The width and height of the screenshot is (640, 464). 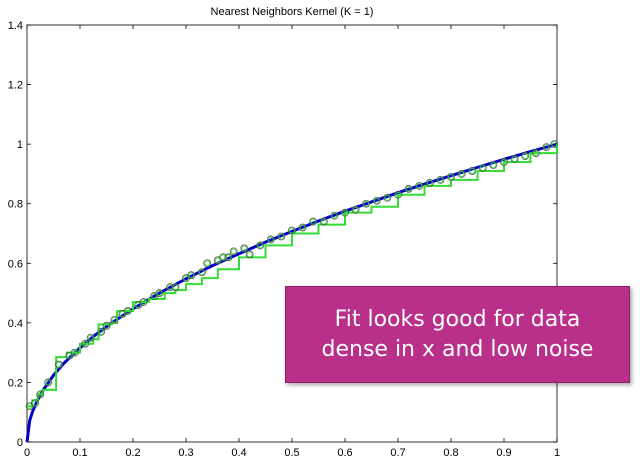 What do you see at coordinates (20, 443) in the screenshot?
I see `y-tick-label: 0` at bounding box center [20, 443].